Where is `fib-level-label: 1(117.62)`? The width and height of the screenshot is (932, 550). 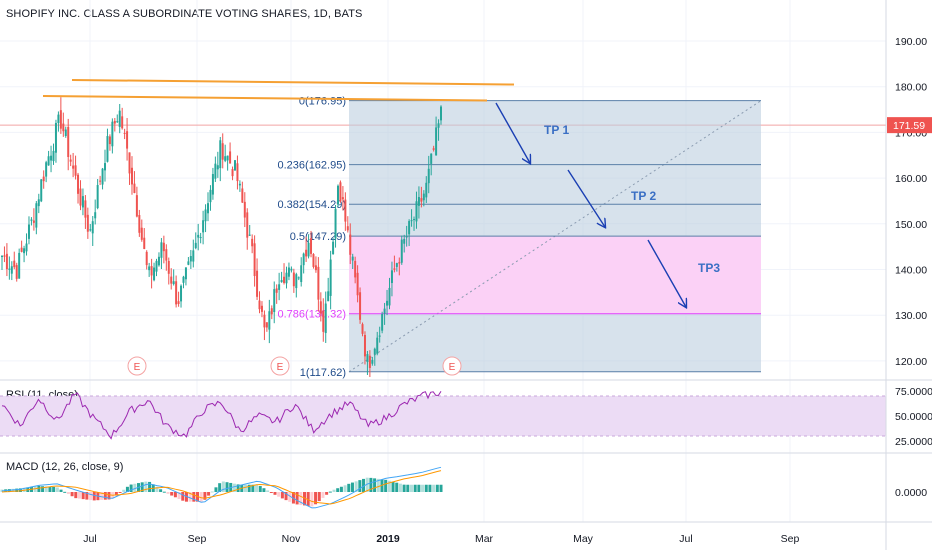 fib-level-label: 1(117.62) is located at coordinates (323, 373).